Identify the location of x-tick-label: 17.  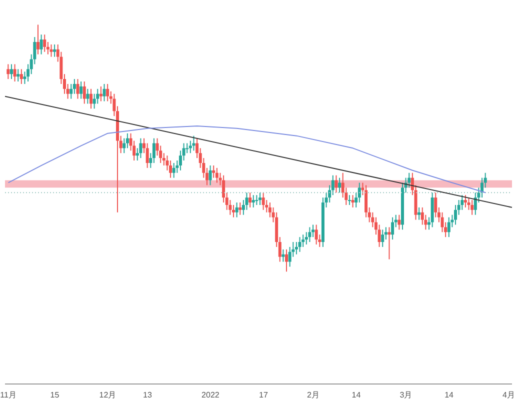
(263, 395).